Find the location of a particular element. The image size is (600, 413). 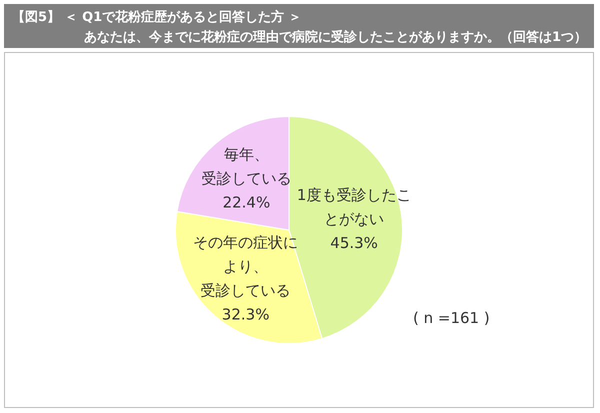

data-label: 22.4% is located at coordinates (246, 203).